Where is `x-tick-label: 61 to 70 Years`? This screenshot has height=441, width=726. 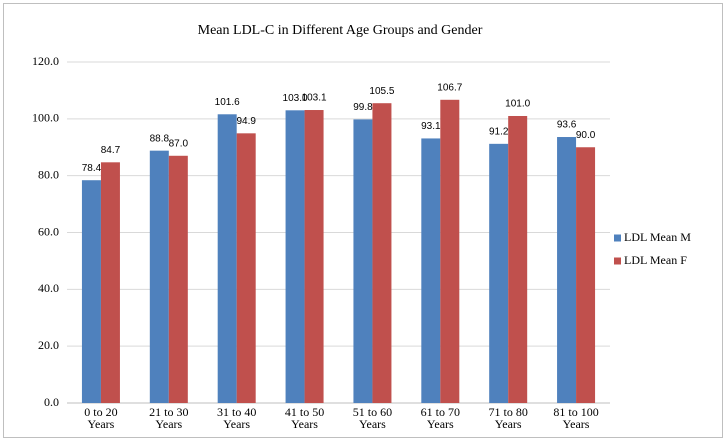
x-tick-label: 61 to 70 Years is located at coordinates (440, 418).